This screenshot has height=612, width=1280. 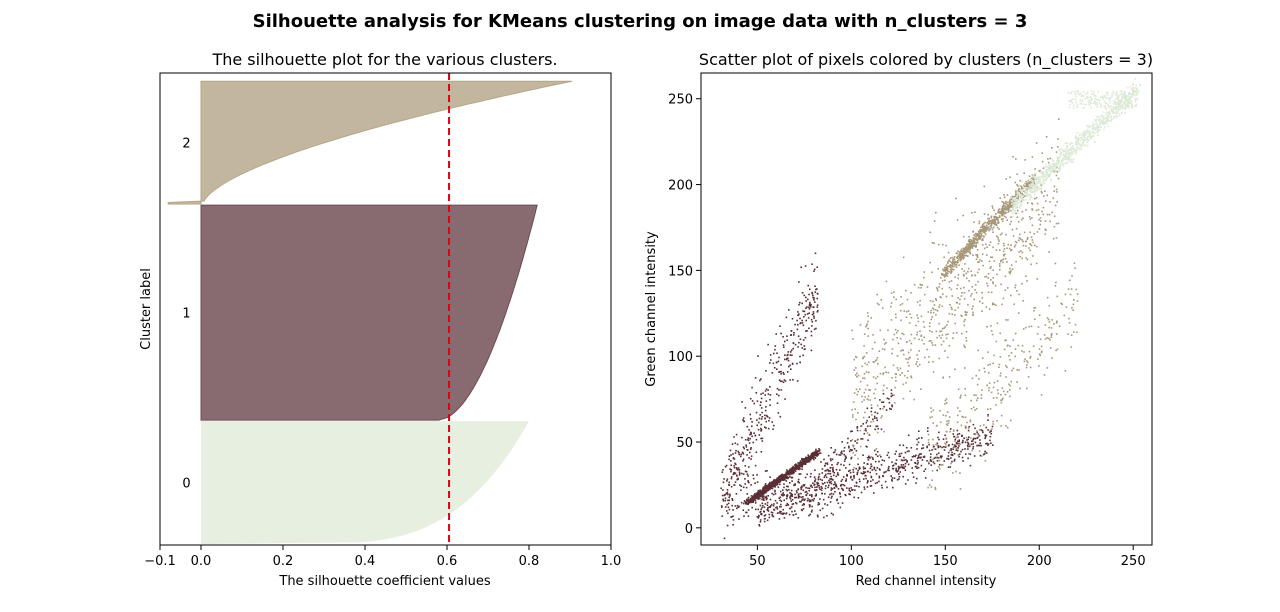 I want to click on silhouette-x-tick-label: 0.8, so click(x=529, y=561).